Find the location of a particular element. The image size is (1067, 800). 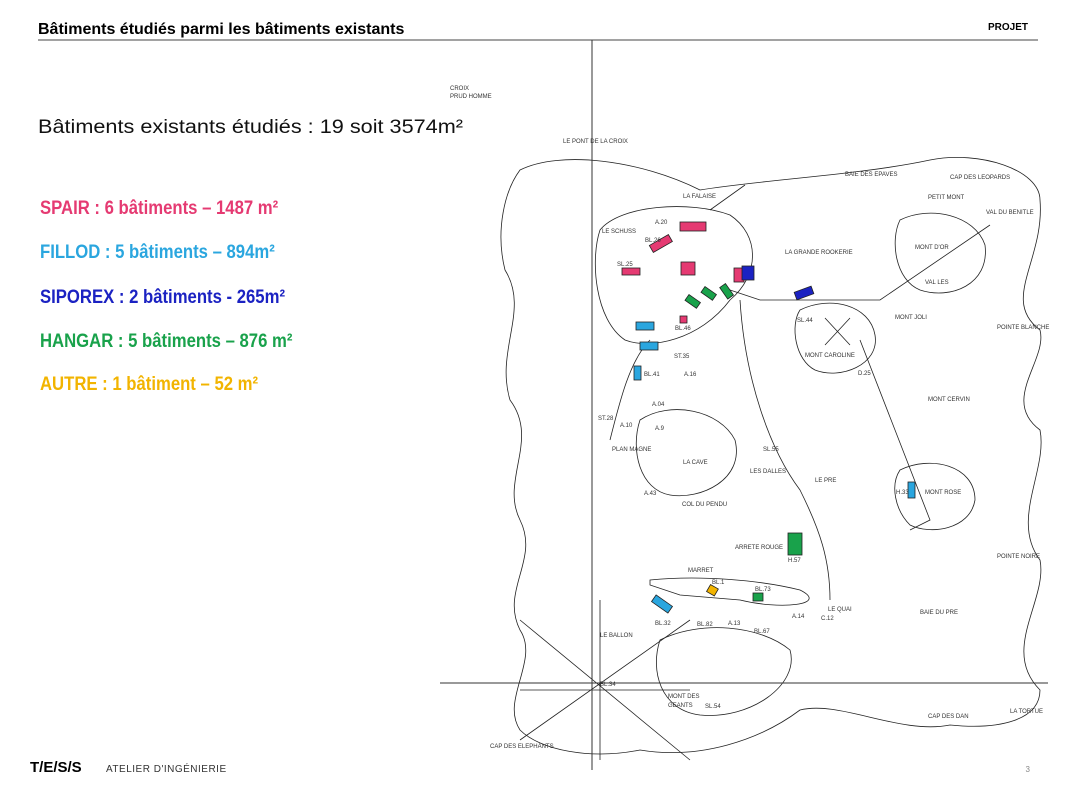

map-label: BL.32 is located at coordinates (663, 624).